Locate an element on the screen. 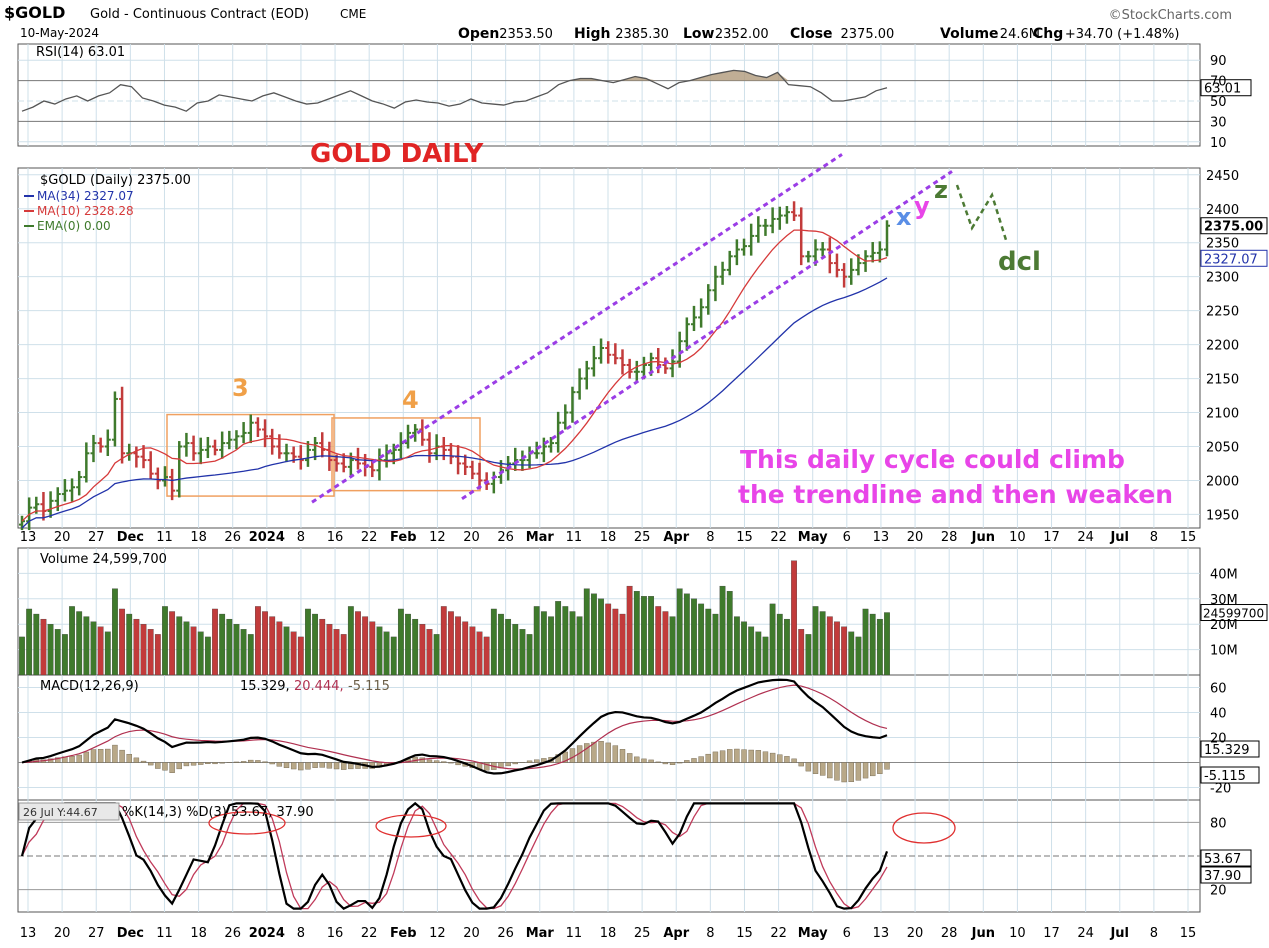 The image size is (1269, 948). price-tick-label: 2150 is located at coordinates (1222, 380).